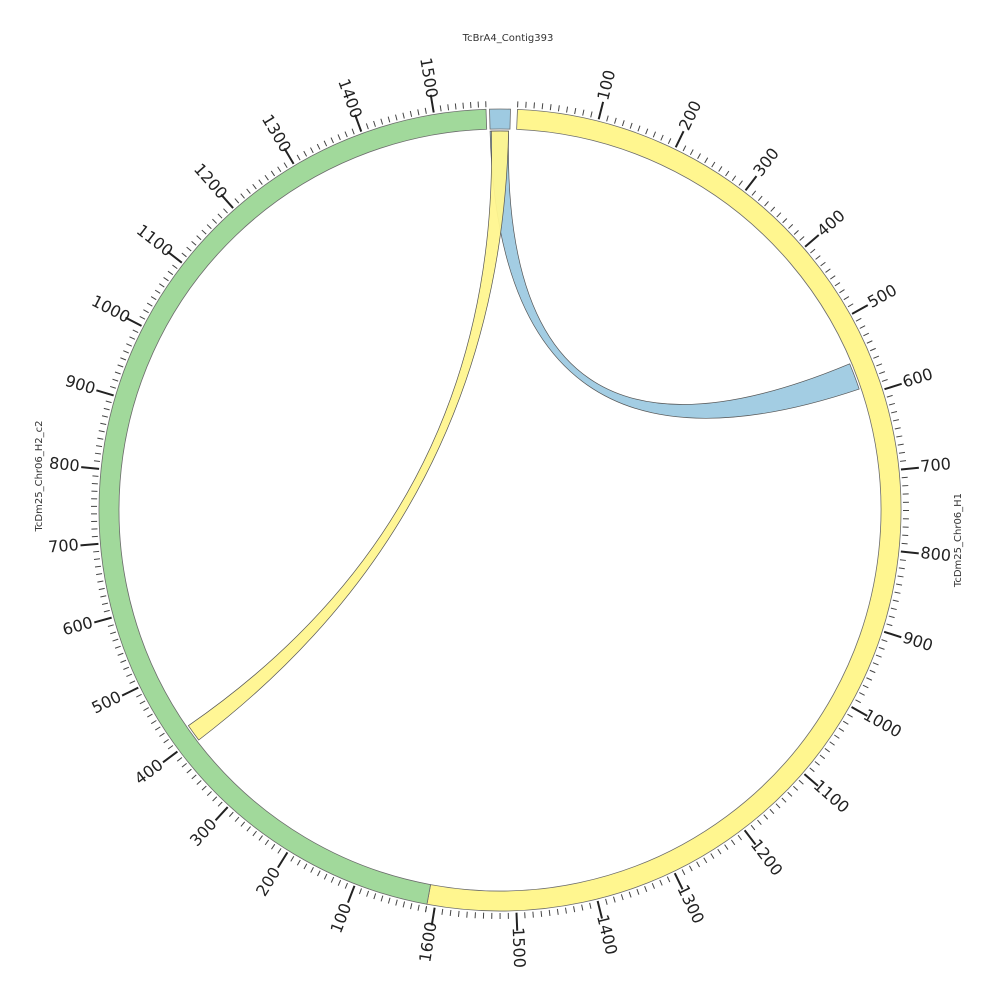  What do you see at coordinates (767, 858) in the screenshot?
I see `tick-label: 1200` at bounding box center [767, 858].